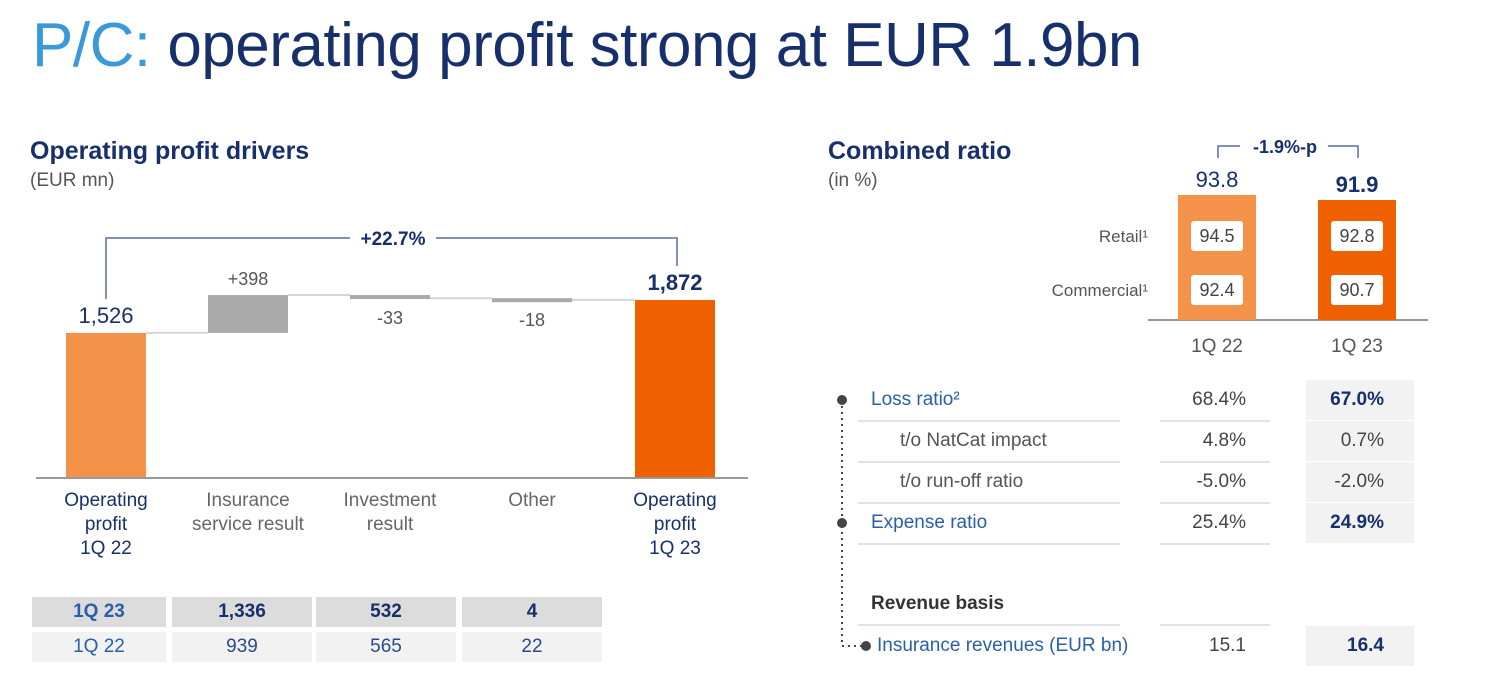  I want to click on revenue-value-1q22: 15.1, so click(1227, 645).